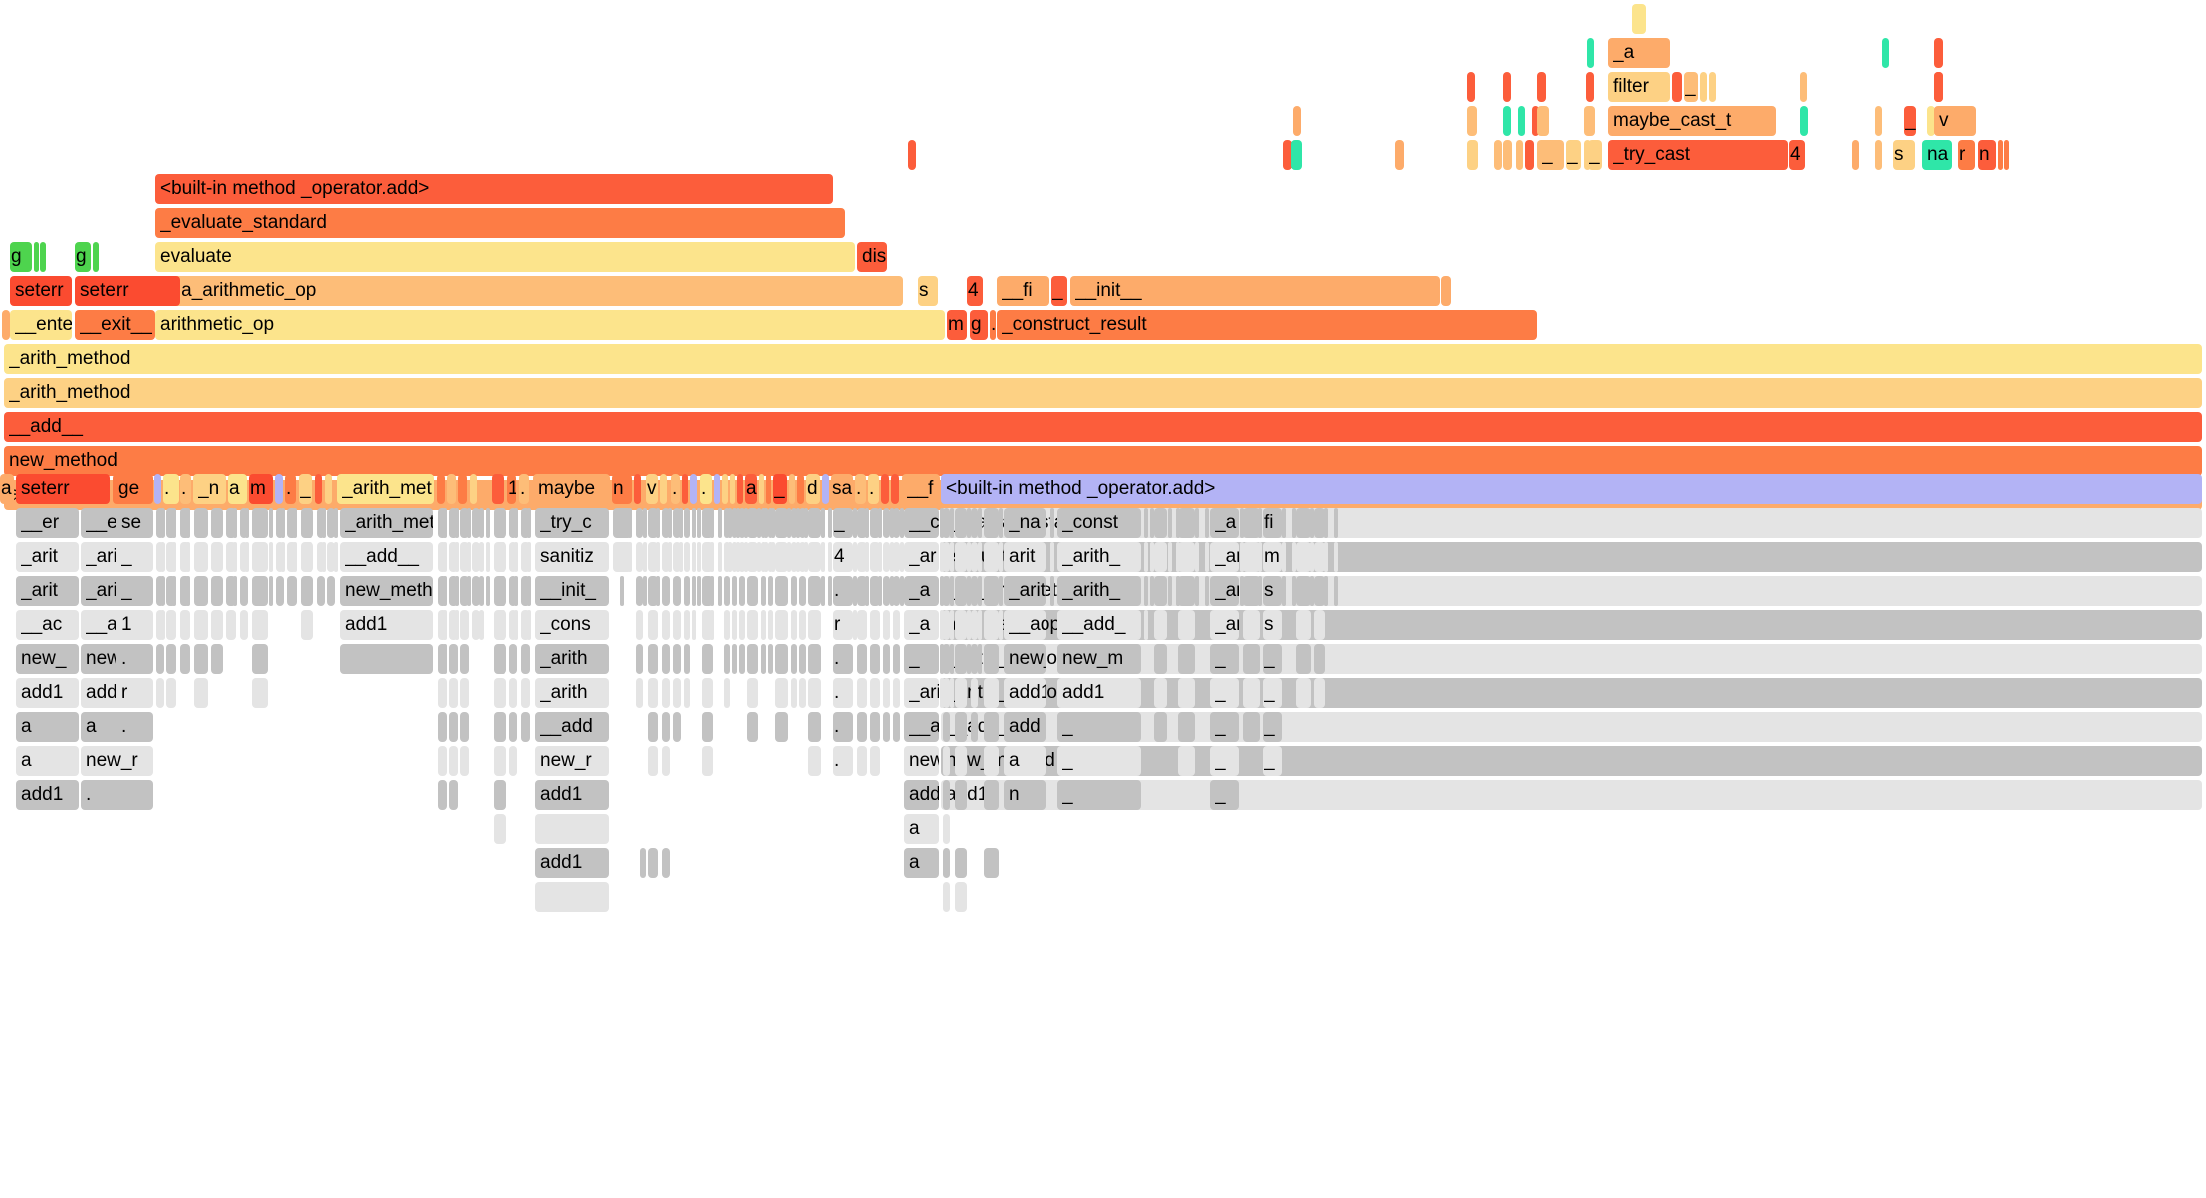 The height and width of the screenshot is (1198, 2206). I want to click on flame-frame-highlight: arithmetic_op, so click(1571, 625).